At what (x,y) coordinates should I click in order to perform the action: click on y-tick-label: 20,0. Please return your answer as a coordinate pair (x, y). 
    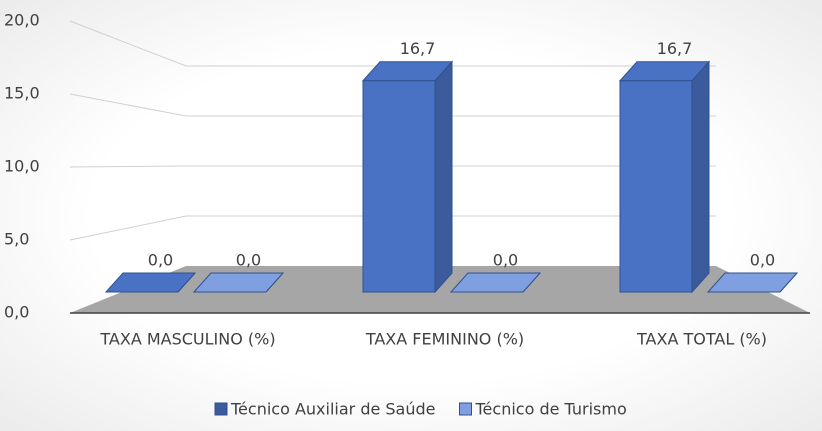
    Looking at the image, I should click on (22, 20).